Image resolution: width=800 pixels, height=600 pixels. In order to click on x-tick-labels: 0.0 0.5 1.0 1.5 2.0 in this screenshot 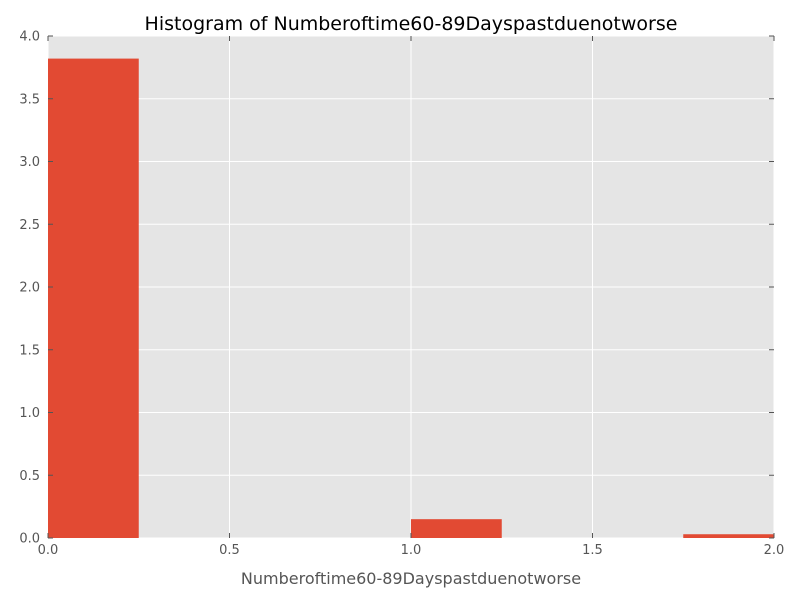, I will do `click(411, 550)`.